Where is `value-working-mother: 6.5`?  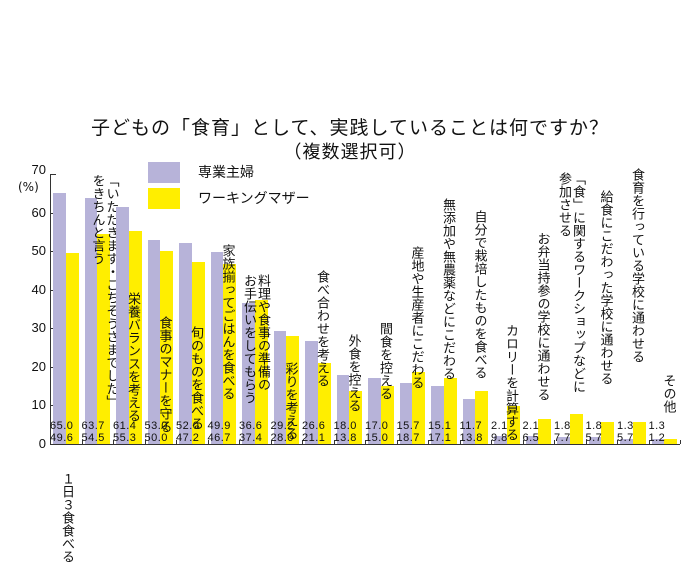
value-working-mother: 6.5 is located at coordinates (531, 438).